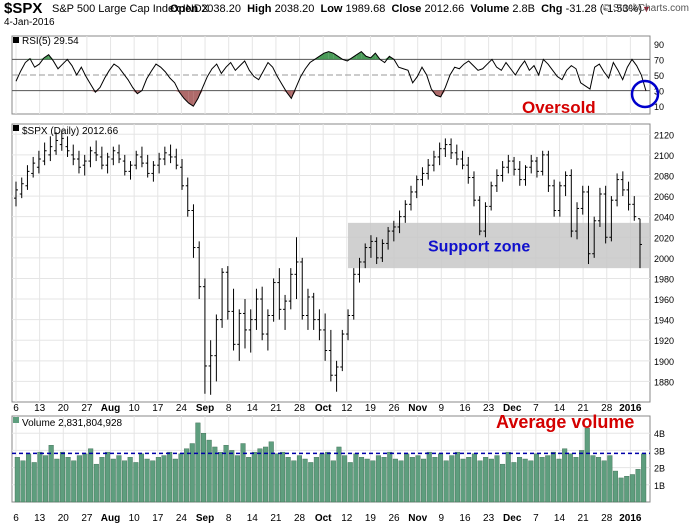  I want to click on x-tick-label-price: 28, so click(607, 408).